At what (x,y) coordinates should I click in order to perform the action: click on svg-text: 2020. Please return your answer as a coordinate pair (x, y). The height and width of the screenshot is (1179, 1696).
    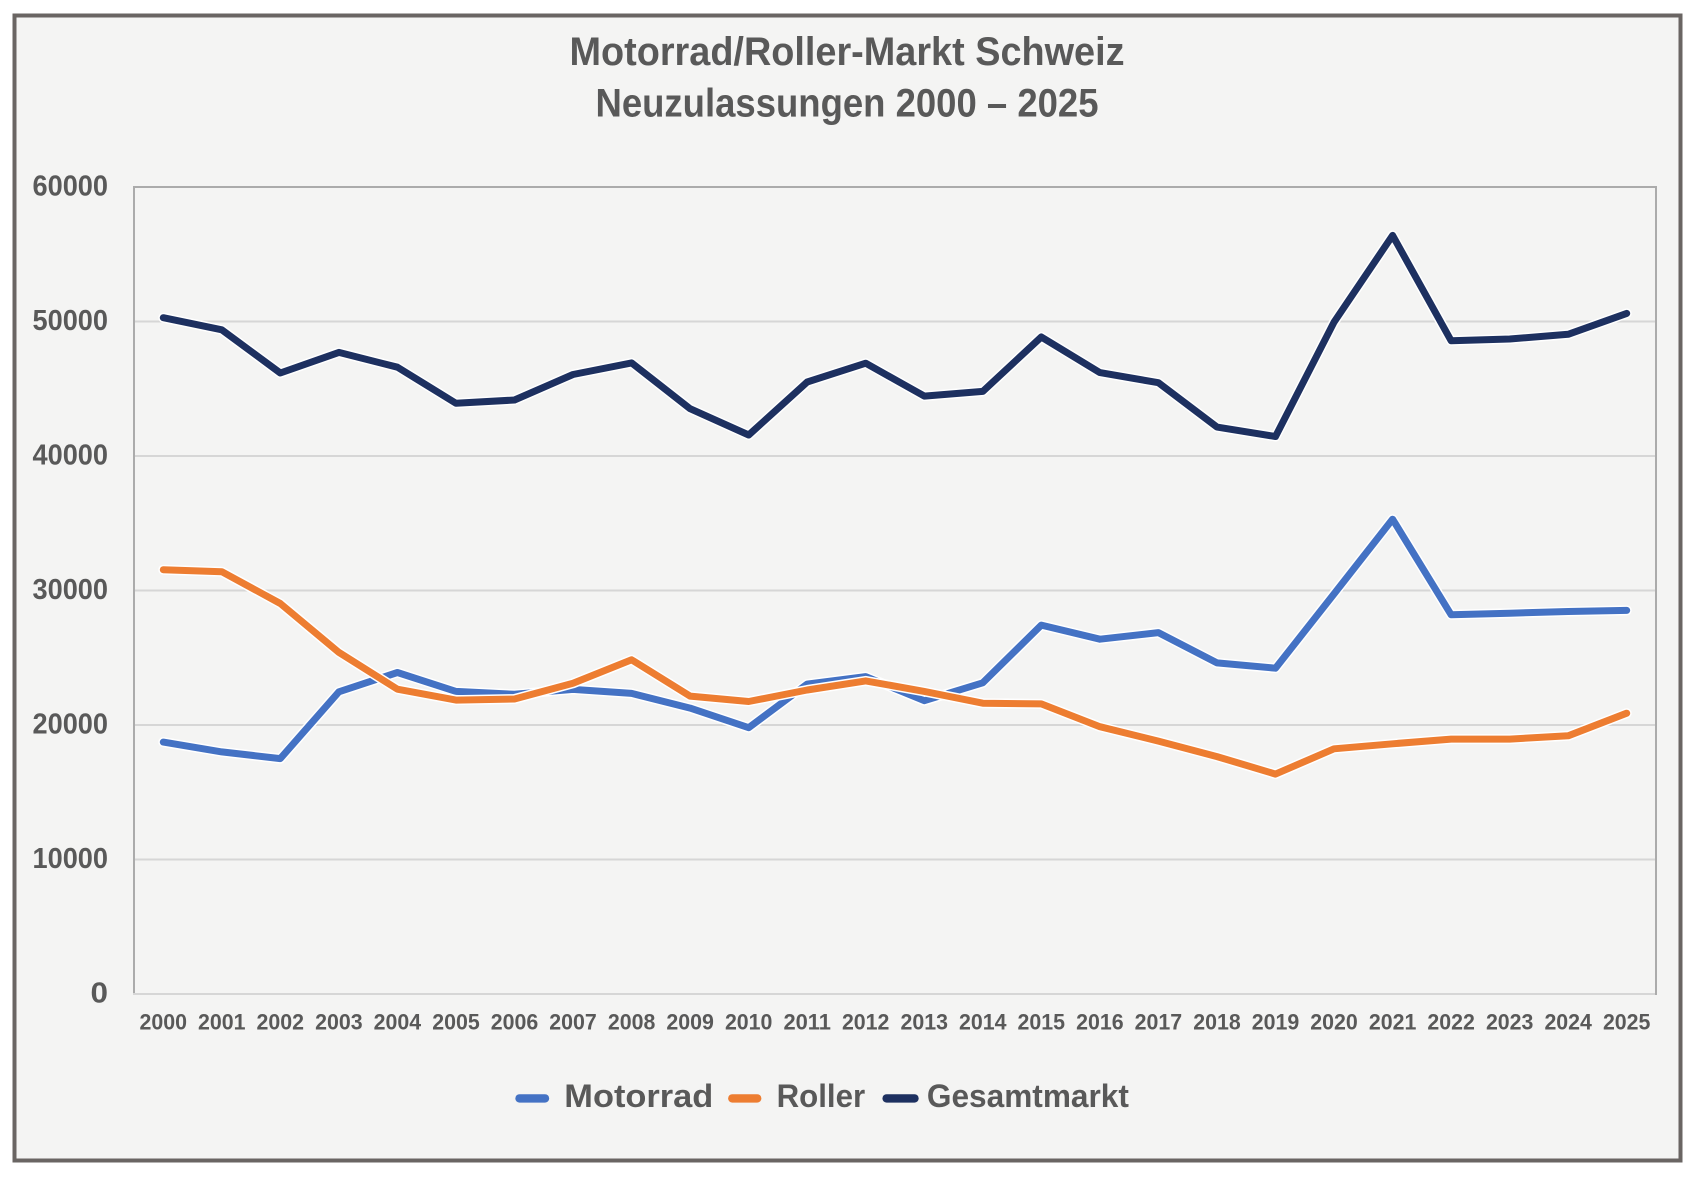
    Looking at the image, I should click on (1334, 1022).